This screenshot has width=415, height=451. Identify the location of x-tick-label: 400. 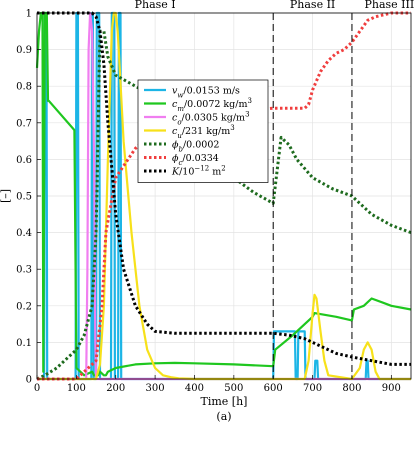
(194, 388).